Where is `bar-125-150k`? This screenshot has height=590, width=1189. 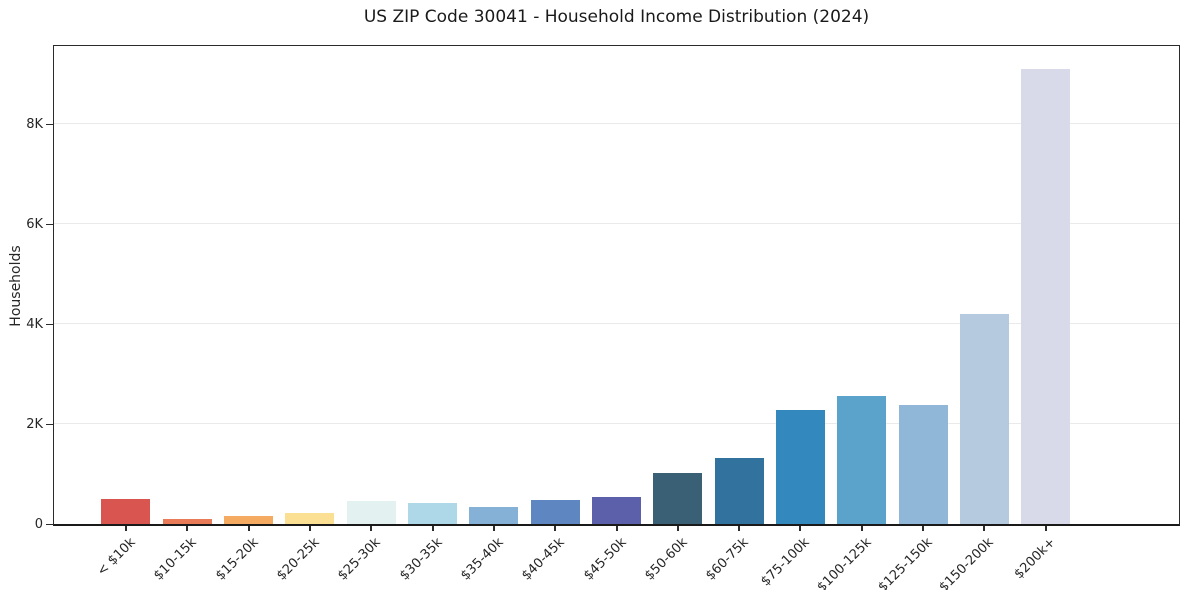
bar-125-150k is located at coordinates (923, 464).